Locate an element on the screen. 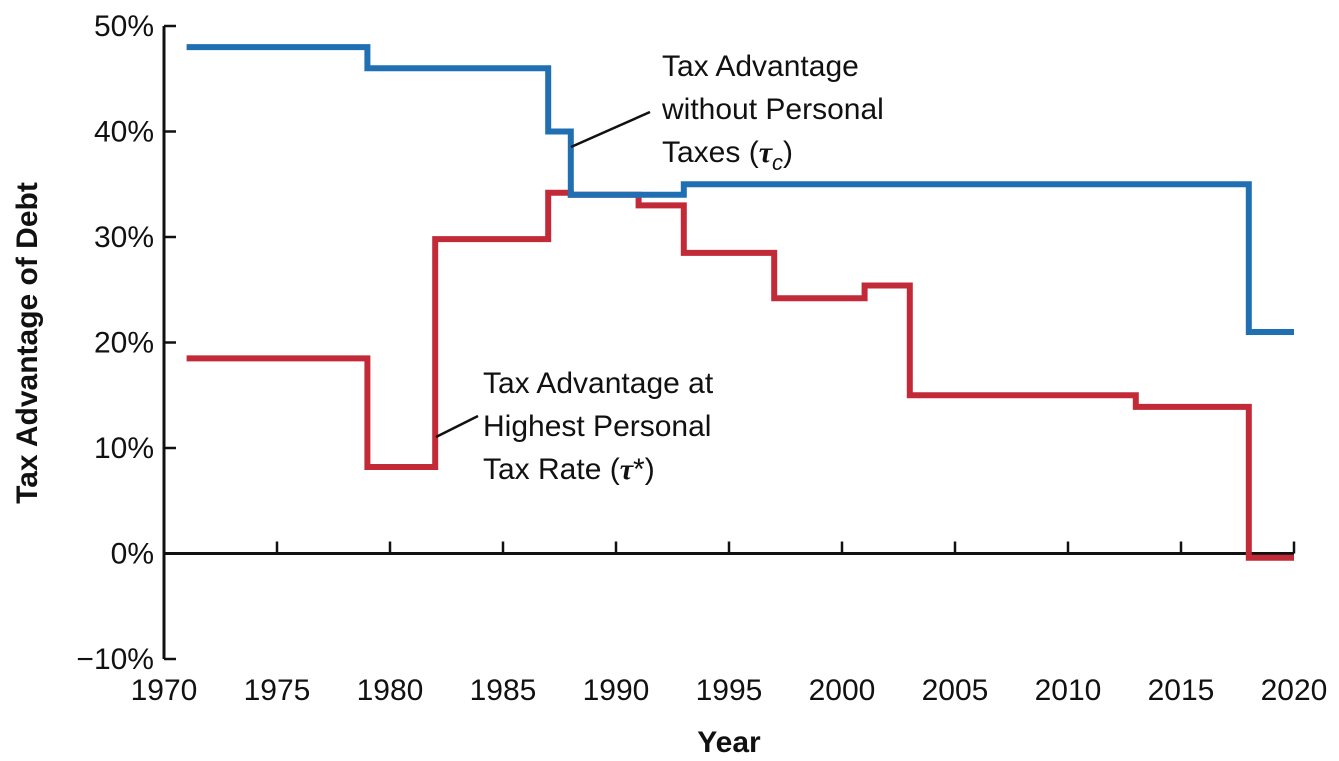  y-tick-label: 10% is located at coordinates (124, 448).